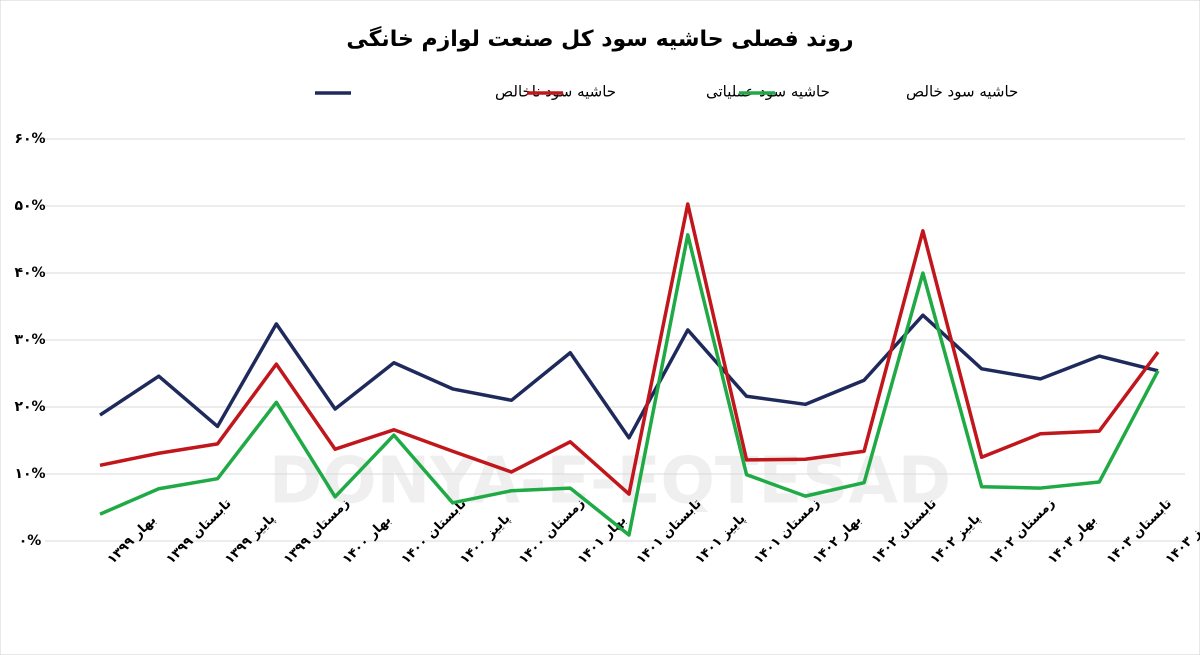 This screenshot has height=655, width=1200. What do you see at coordinates (610, 482) in the screenshot?
I see `watermark: DONYA-E-EQTESAD` at bounding box center [610, 482].